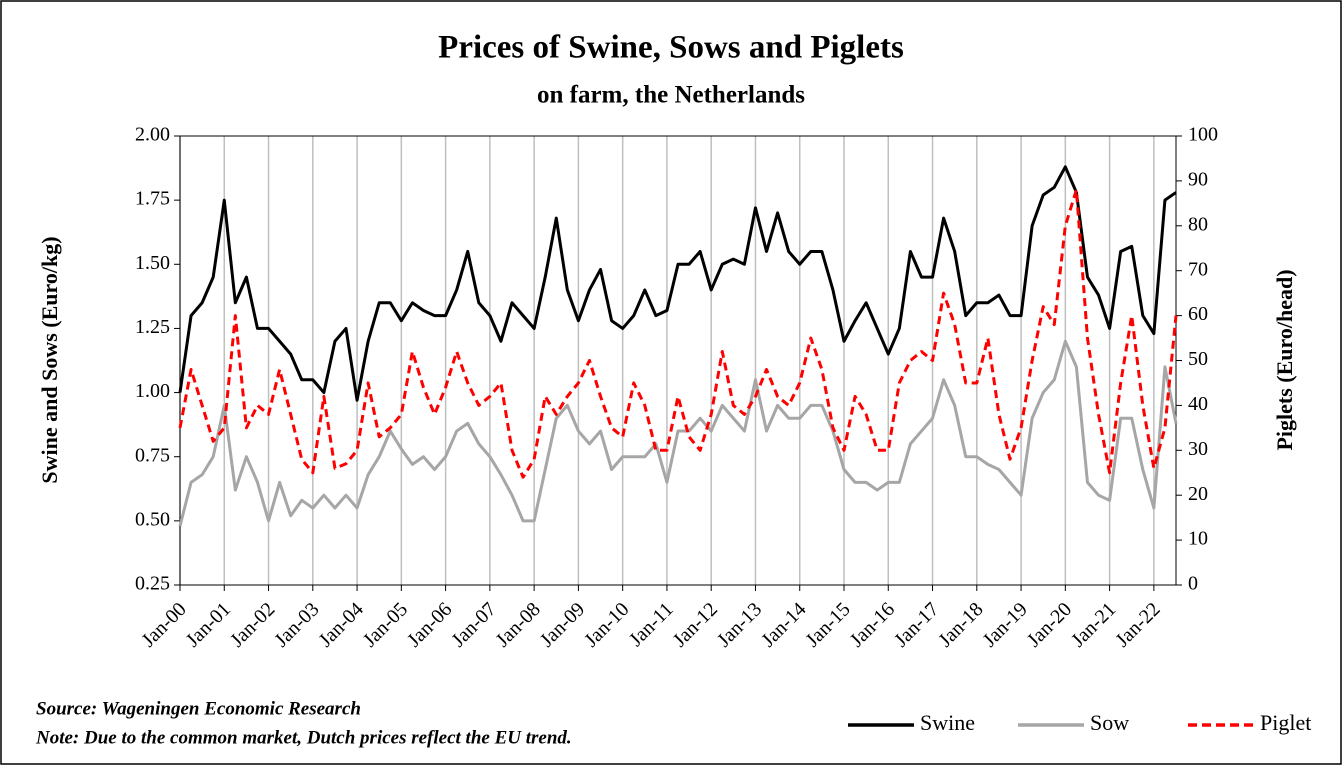 This screenshot has width=1342, height=765. I want to click on chart-subtitle: on farm, the Netherlands, so click(671, 95).